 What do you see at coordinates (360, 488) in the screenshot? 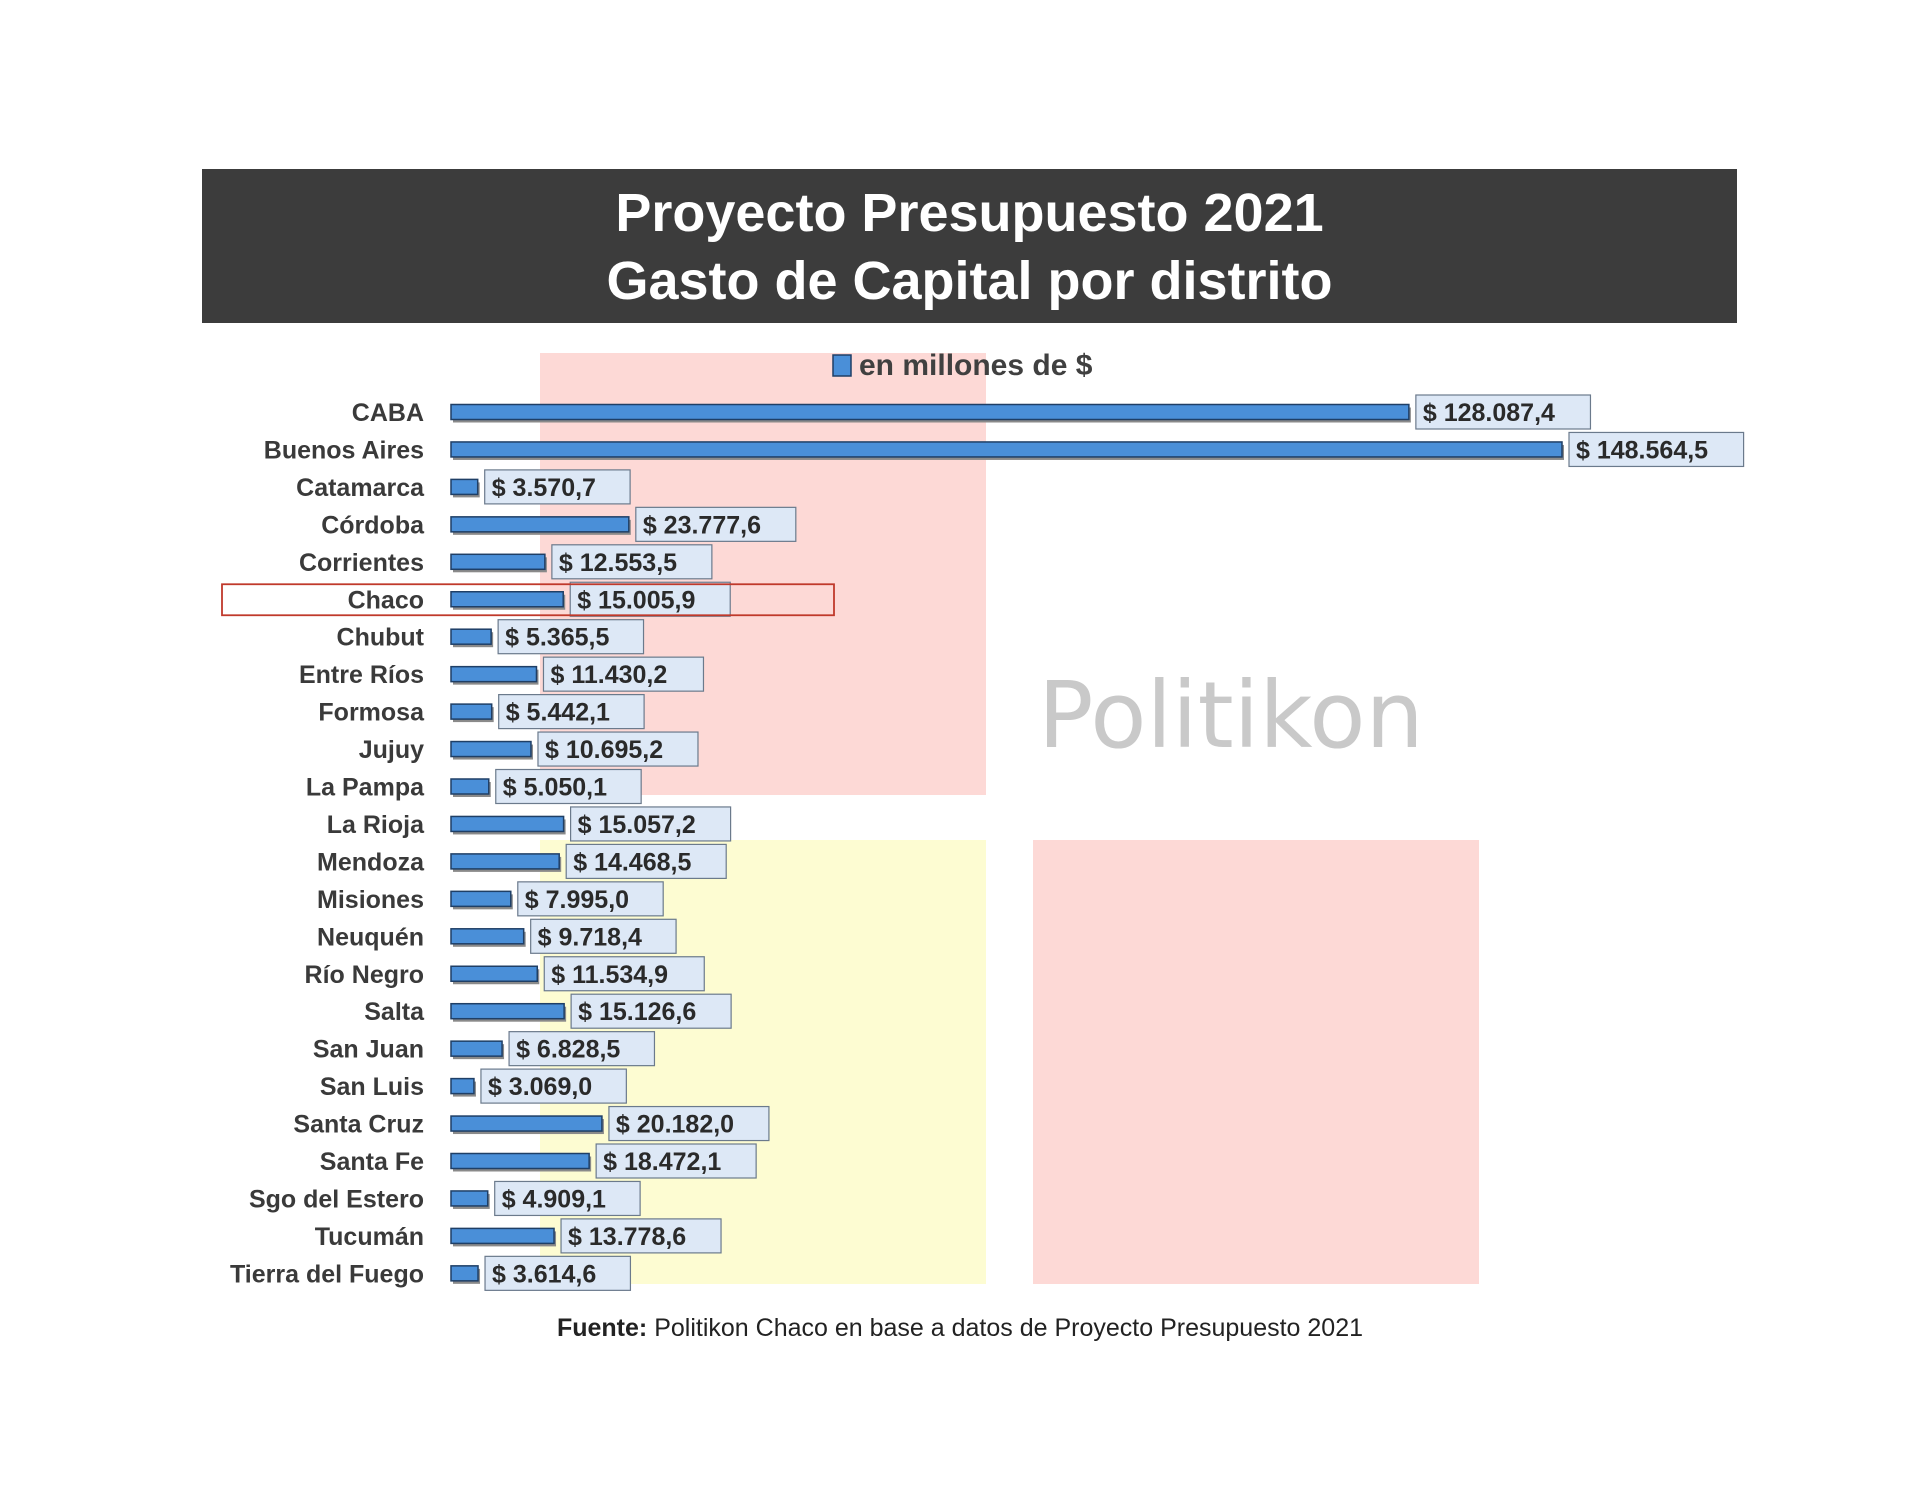
I see `category-label-catamarca: Catamarca` at bounding box center [360, 488].